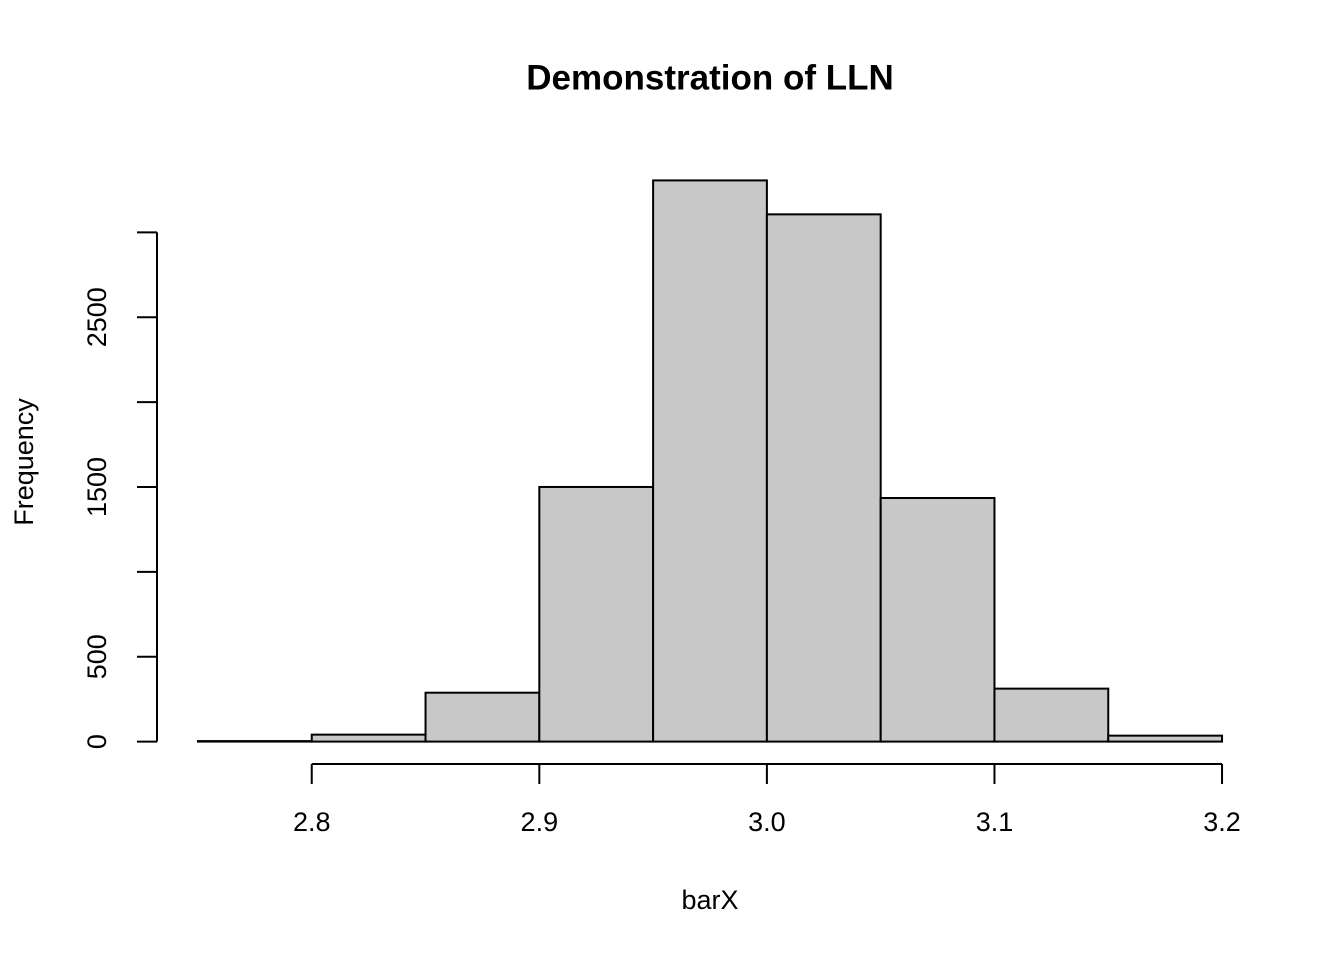 Image resolution: width=1344 pixels, height=960 pixels. Describe the element at coordinates (97, 741) in the screenshot. I see `y-tick-label: 0` at that location.